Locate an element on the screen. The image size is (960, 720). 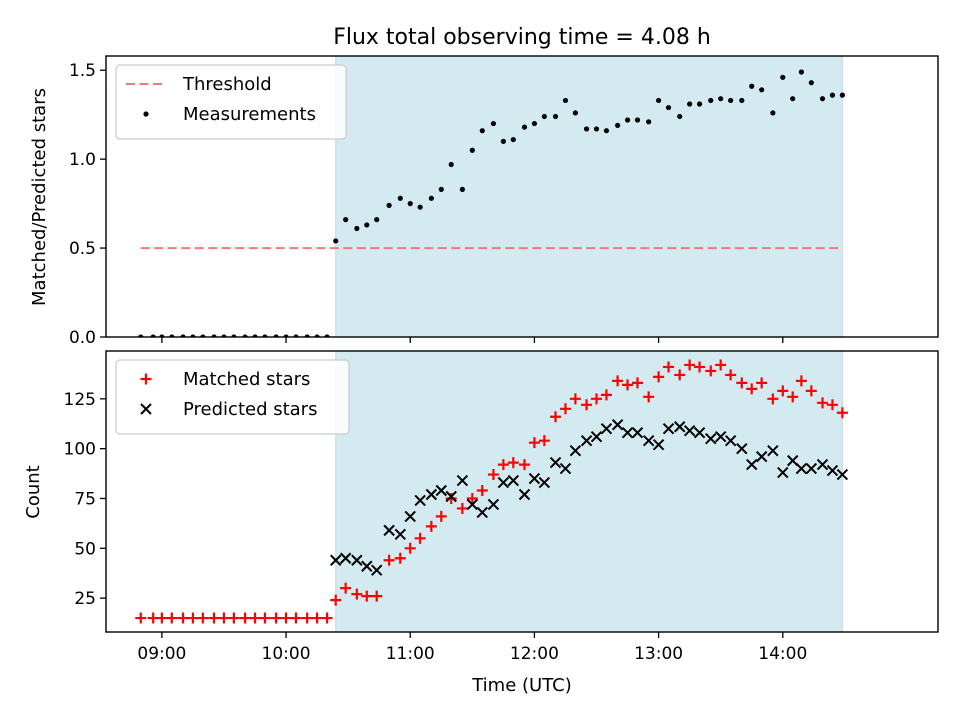
x-tick-label: 12:00 is located at coordinates (534, 654).